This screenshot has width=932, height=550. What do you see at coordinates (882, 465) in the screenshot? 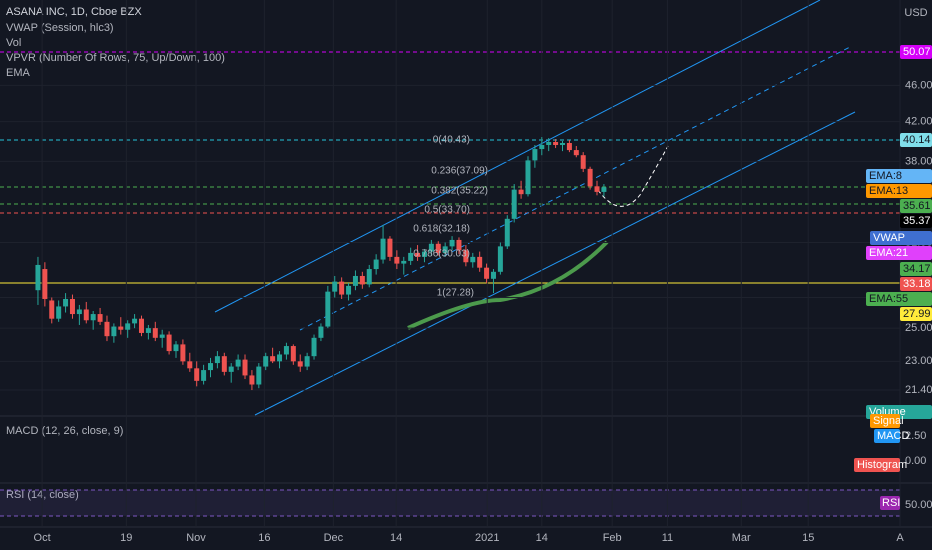
I see `macd-label: Histogram` at bounding box center [882, 465].